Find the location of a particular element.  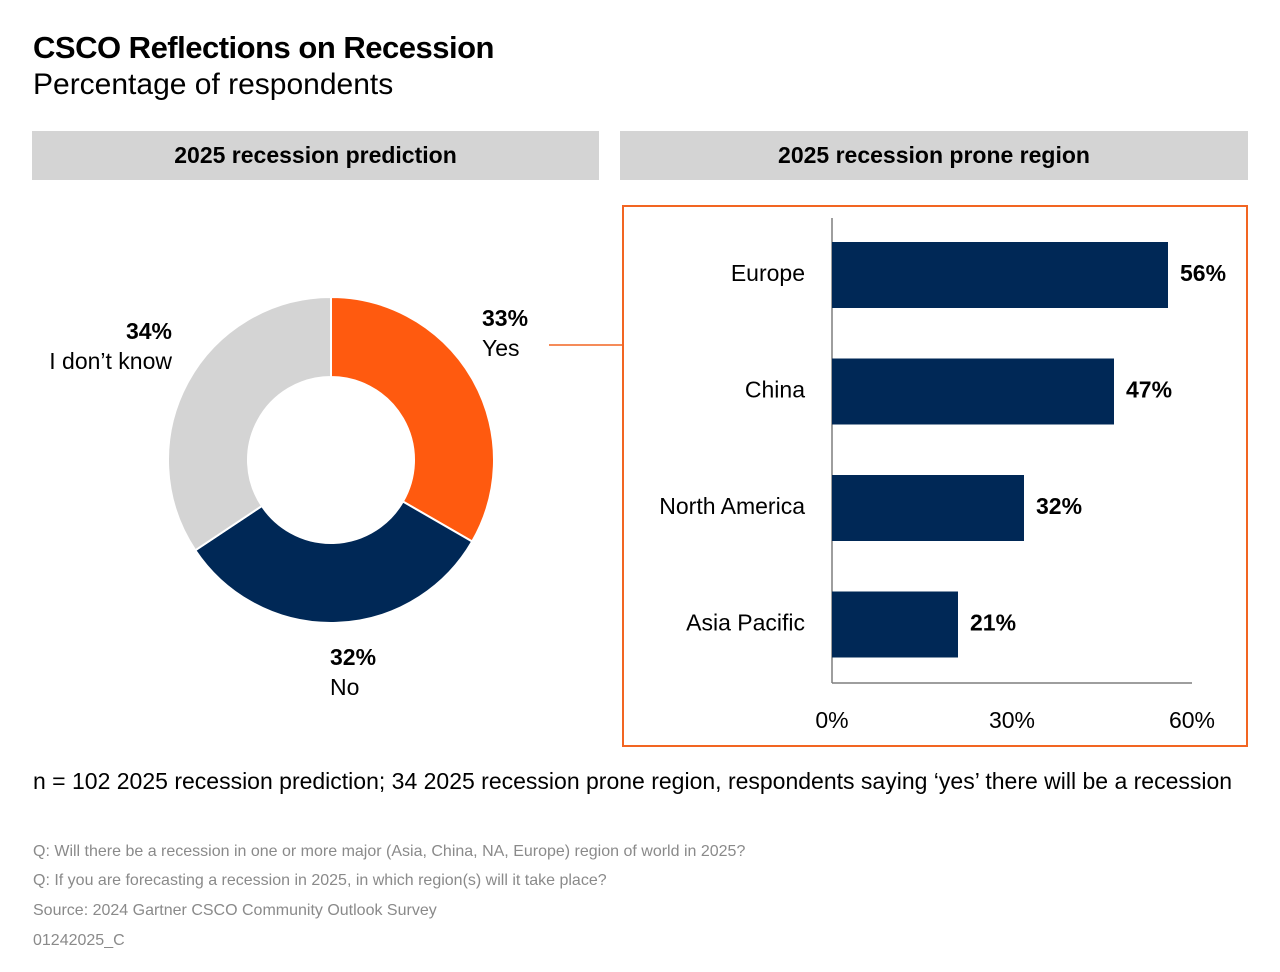

bar-value-label-europe: 56% is located at coordinates (1203, 273).